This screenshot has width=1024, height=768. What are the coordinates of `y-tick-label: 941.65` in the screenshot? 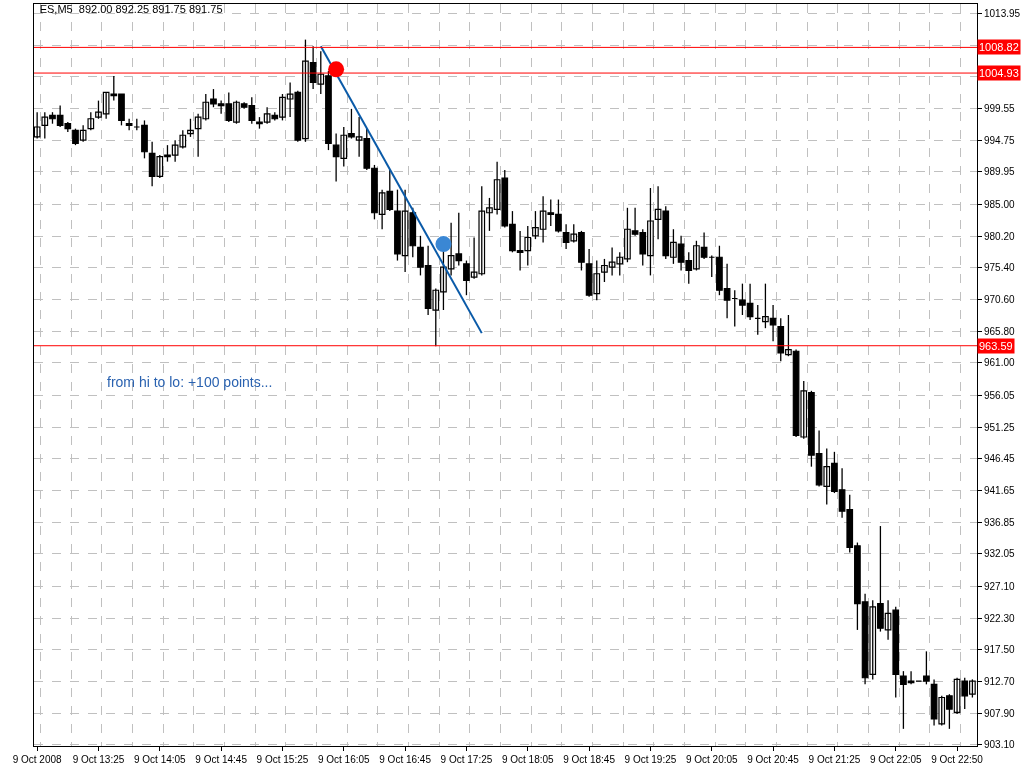 It's located at (1000, 490).